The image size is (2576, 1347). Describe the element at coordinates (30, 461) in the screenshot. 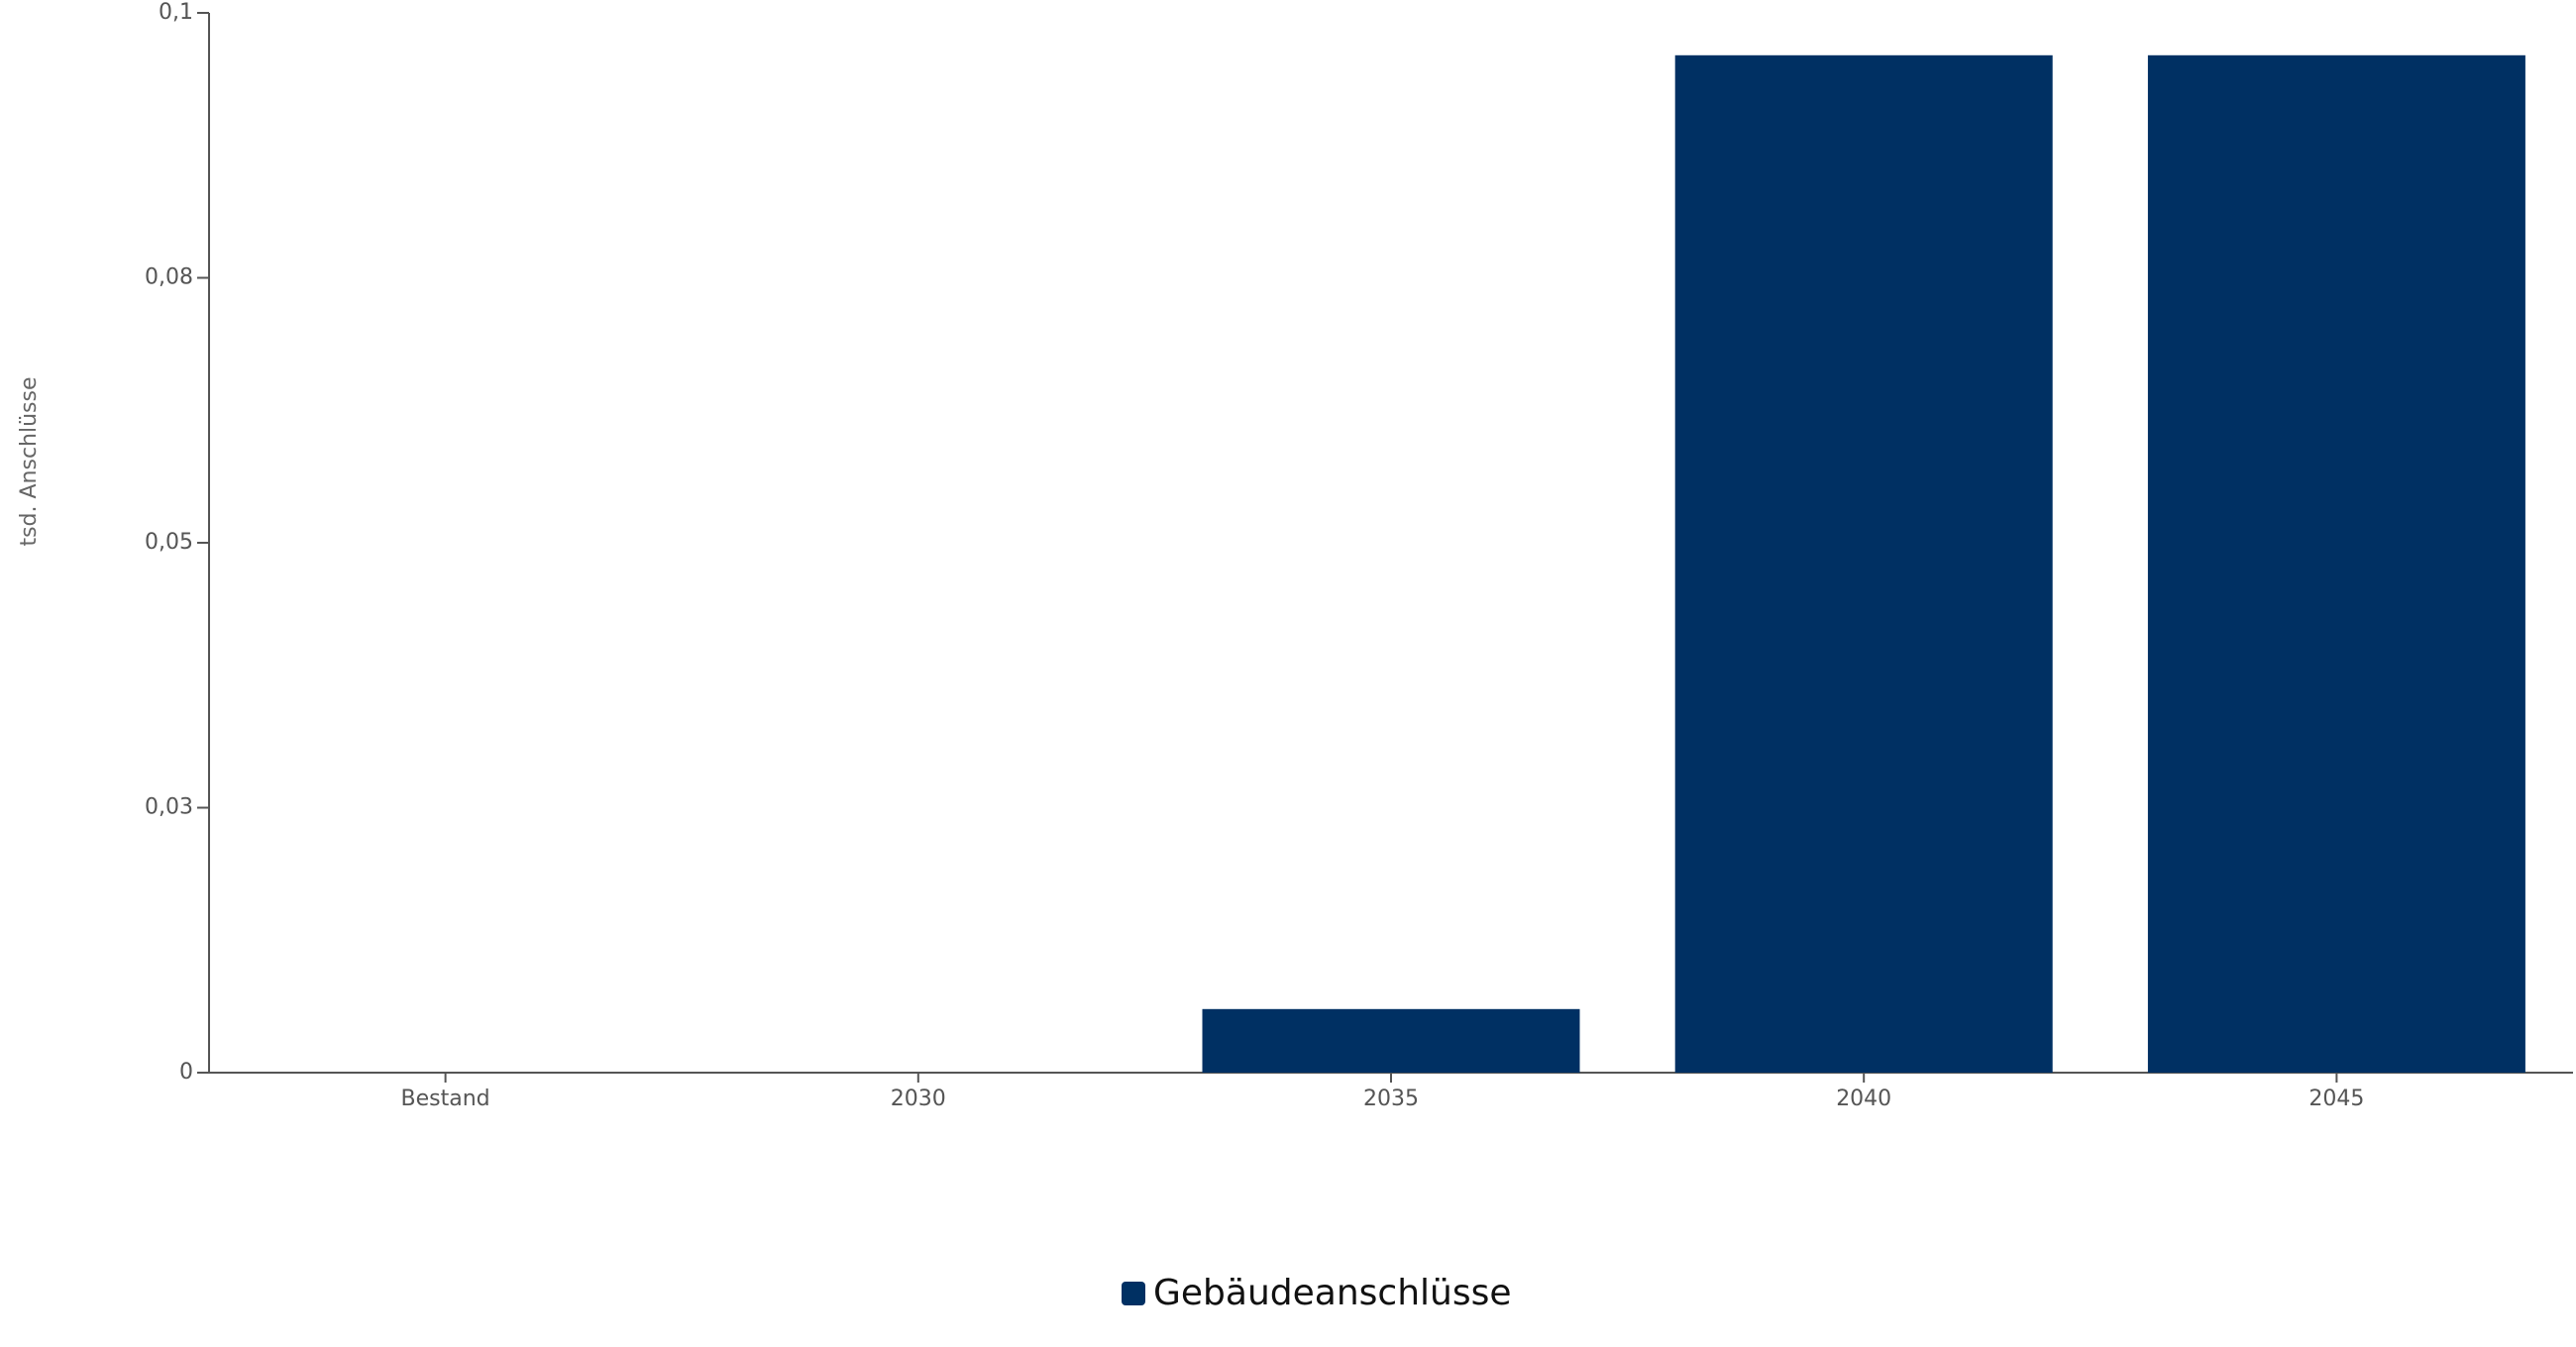

I see `y-axis-label: tsd. Anschlüsse` at that location.